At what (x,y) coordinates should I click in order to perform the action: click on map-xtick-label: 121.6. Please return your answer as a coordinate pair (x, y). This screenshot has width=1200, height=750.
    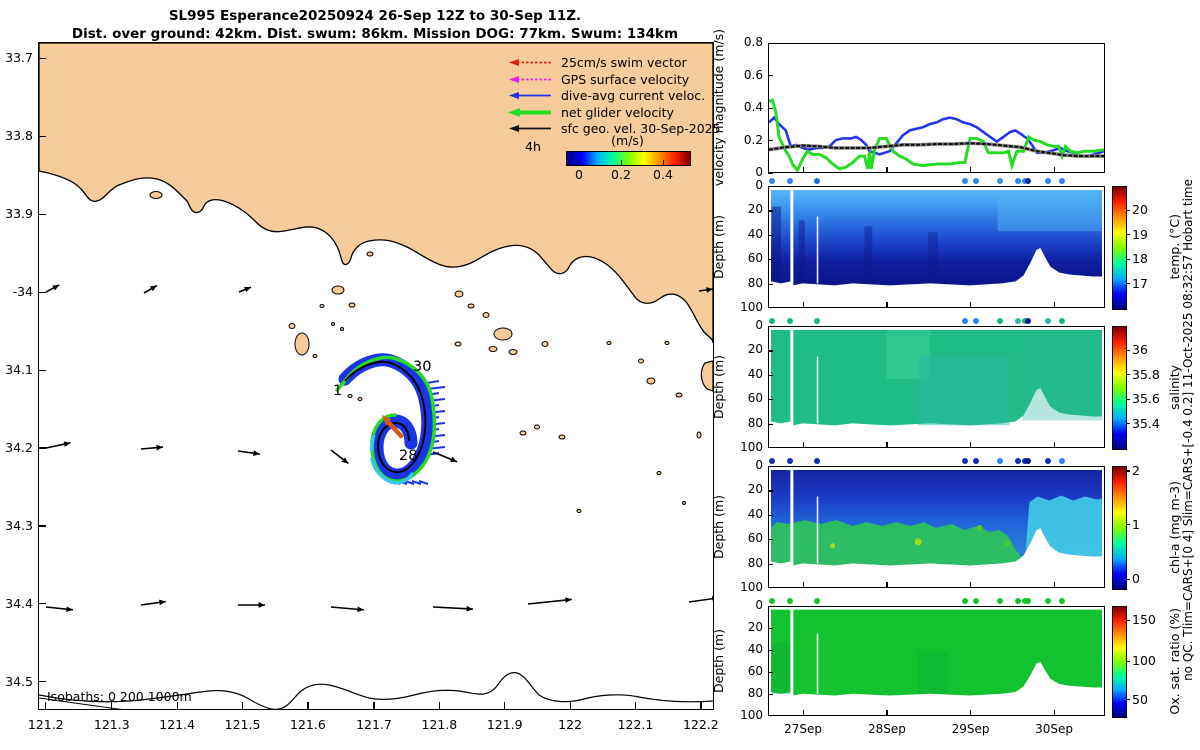
    Looking at the image, I should click on (308, 724).